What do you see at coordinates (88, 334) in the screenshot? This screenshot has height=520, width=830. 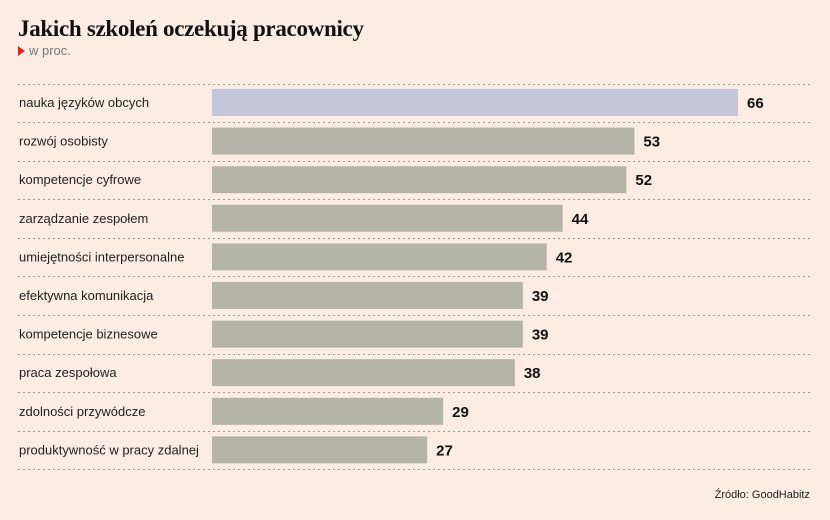 I see `category-label: kompetencje biznesowe` at bounding box center [88, 334].